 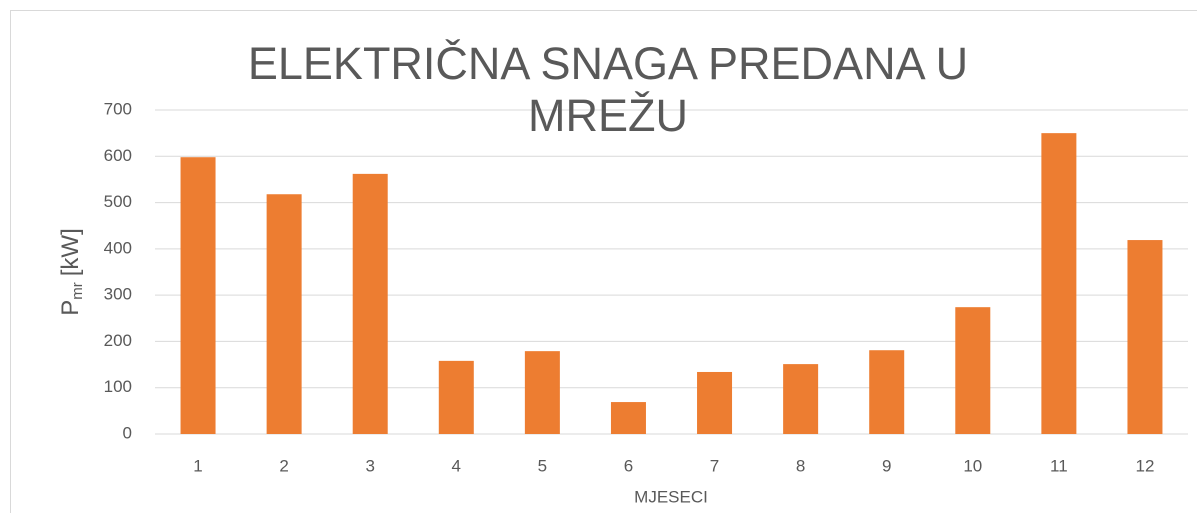 I want to click on x-axis-label: MJESECI, so click(x=671, y=496).